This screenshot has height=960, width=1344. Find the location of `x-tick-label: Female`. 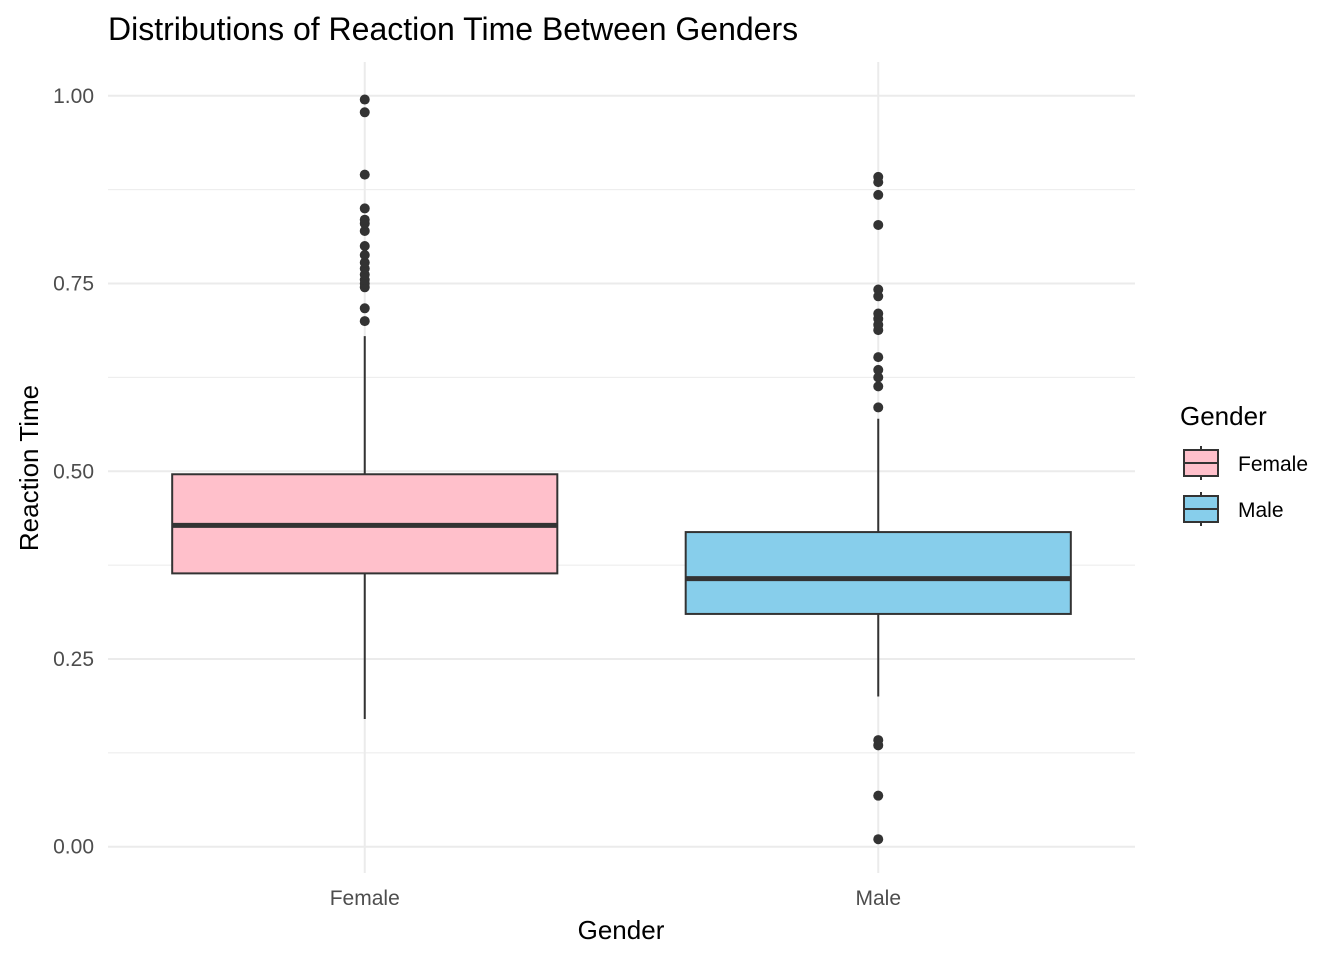

x-tick-label: Female is located at coordinates (365, 898).